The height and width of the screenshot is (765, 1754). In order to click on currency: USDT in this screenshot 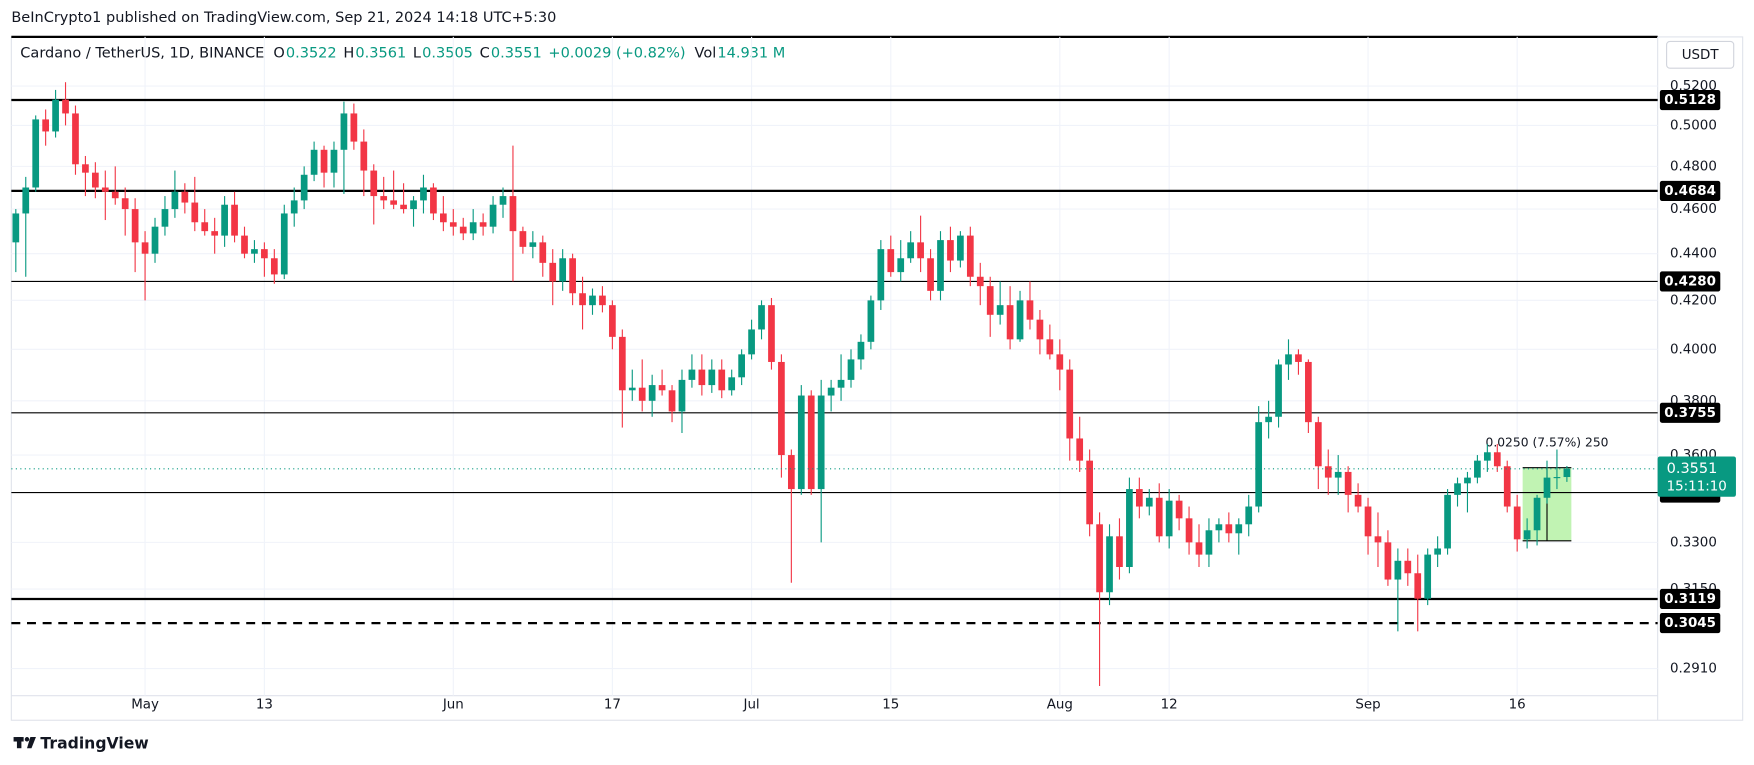, I will do `click(1701, 55)`.